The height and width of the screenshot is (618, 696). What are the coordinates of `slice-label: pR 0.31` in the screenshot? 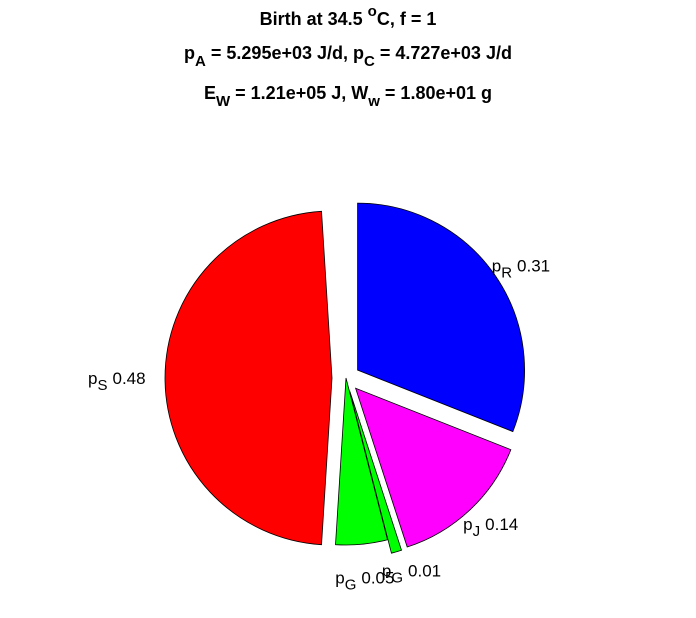 It's located at (521, 268).